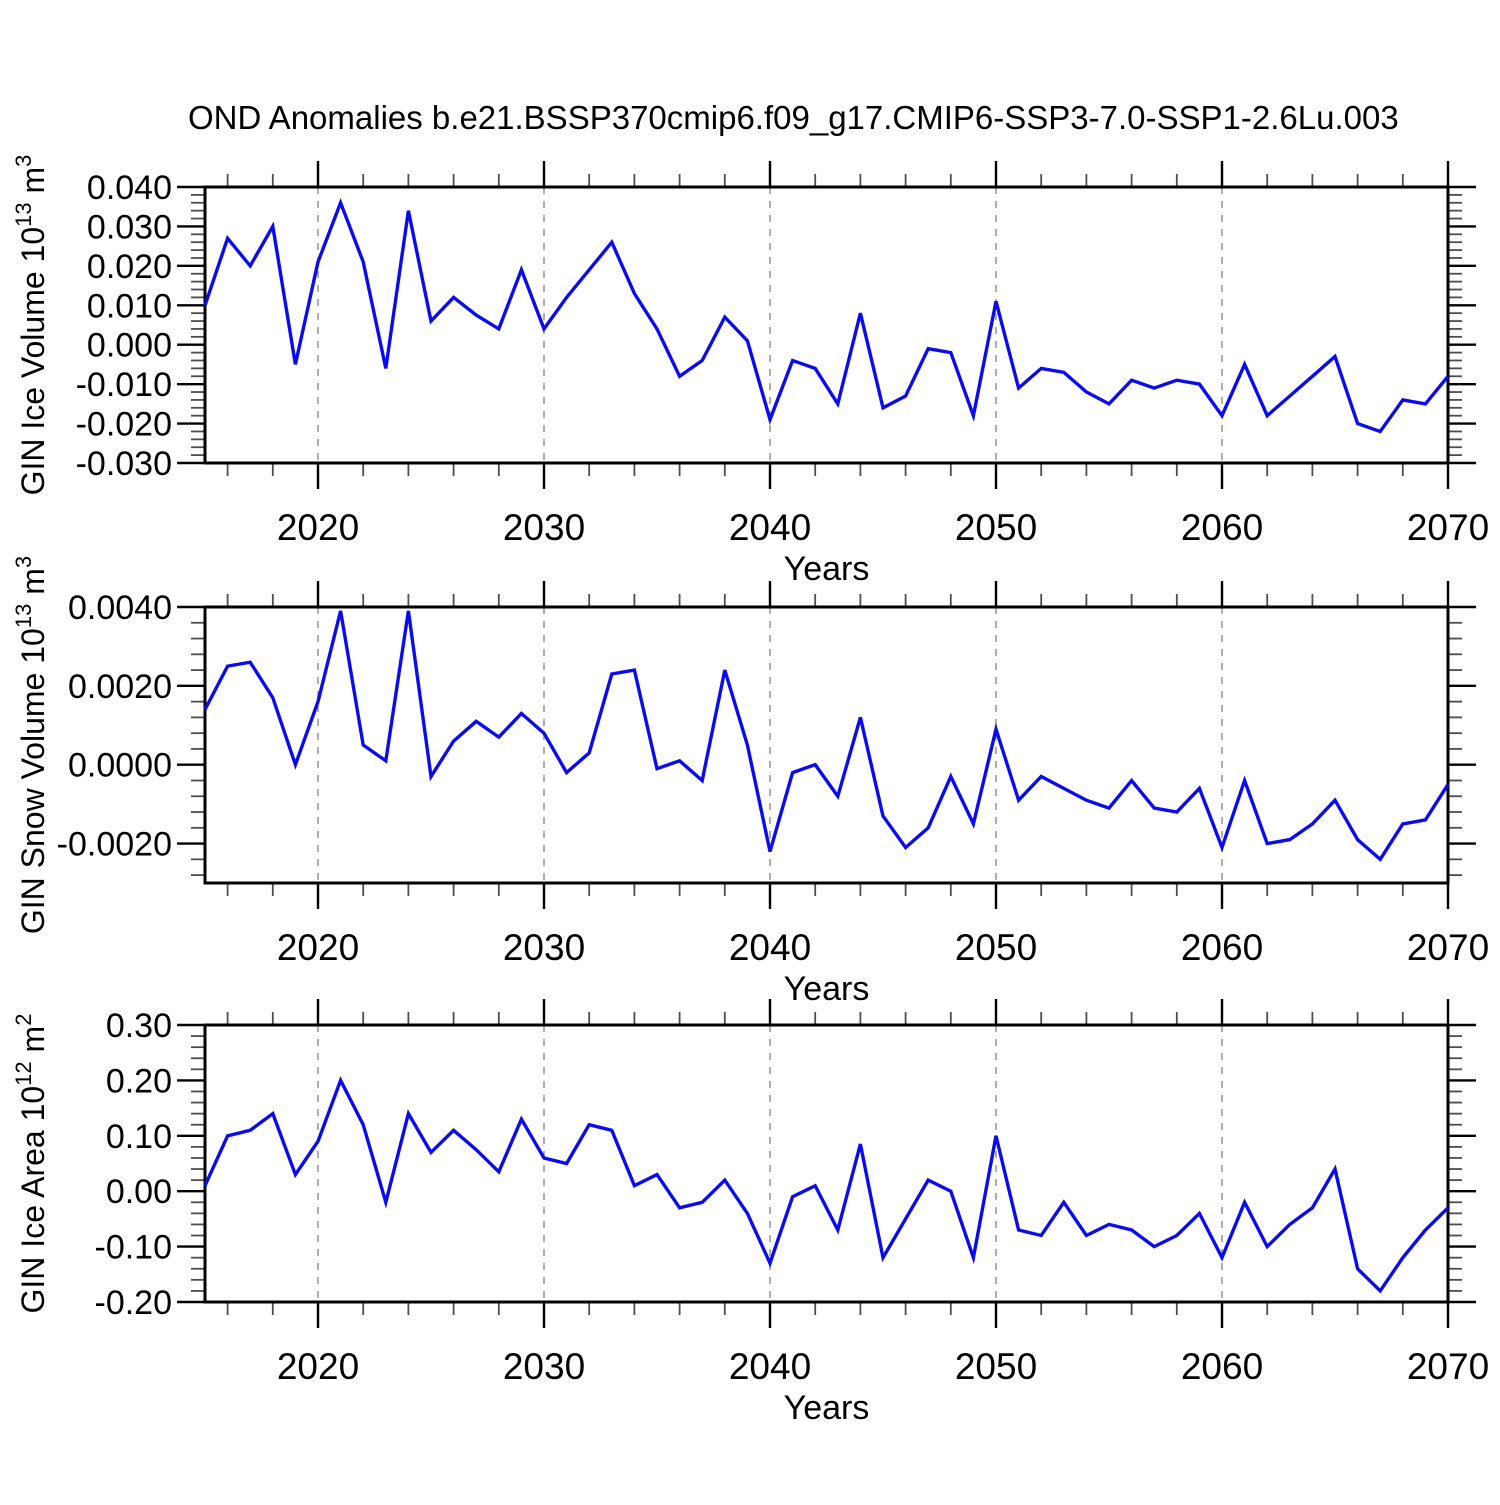 This screenshot has width=1500, height=1505. Describe the element at coordinates (129, 188) in the screenshot. I see `y-tick-label: 0.040` at that location.